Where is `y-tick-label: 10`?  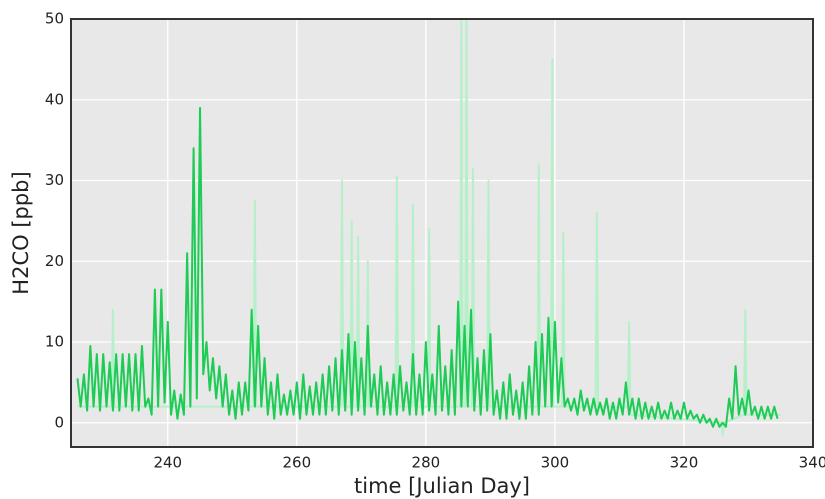 y-tick-label: 10 is located at coordinates (54, 342).